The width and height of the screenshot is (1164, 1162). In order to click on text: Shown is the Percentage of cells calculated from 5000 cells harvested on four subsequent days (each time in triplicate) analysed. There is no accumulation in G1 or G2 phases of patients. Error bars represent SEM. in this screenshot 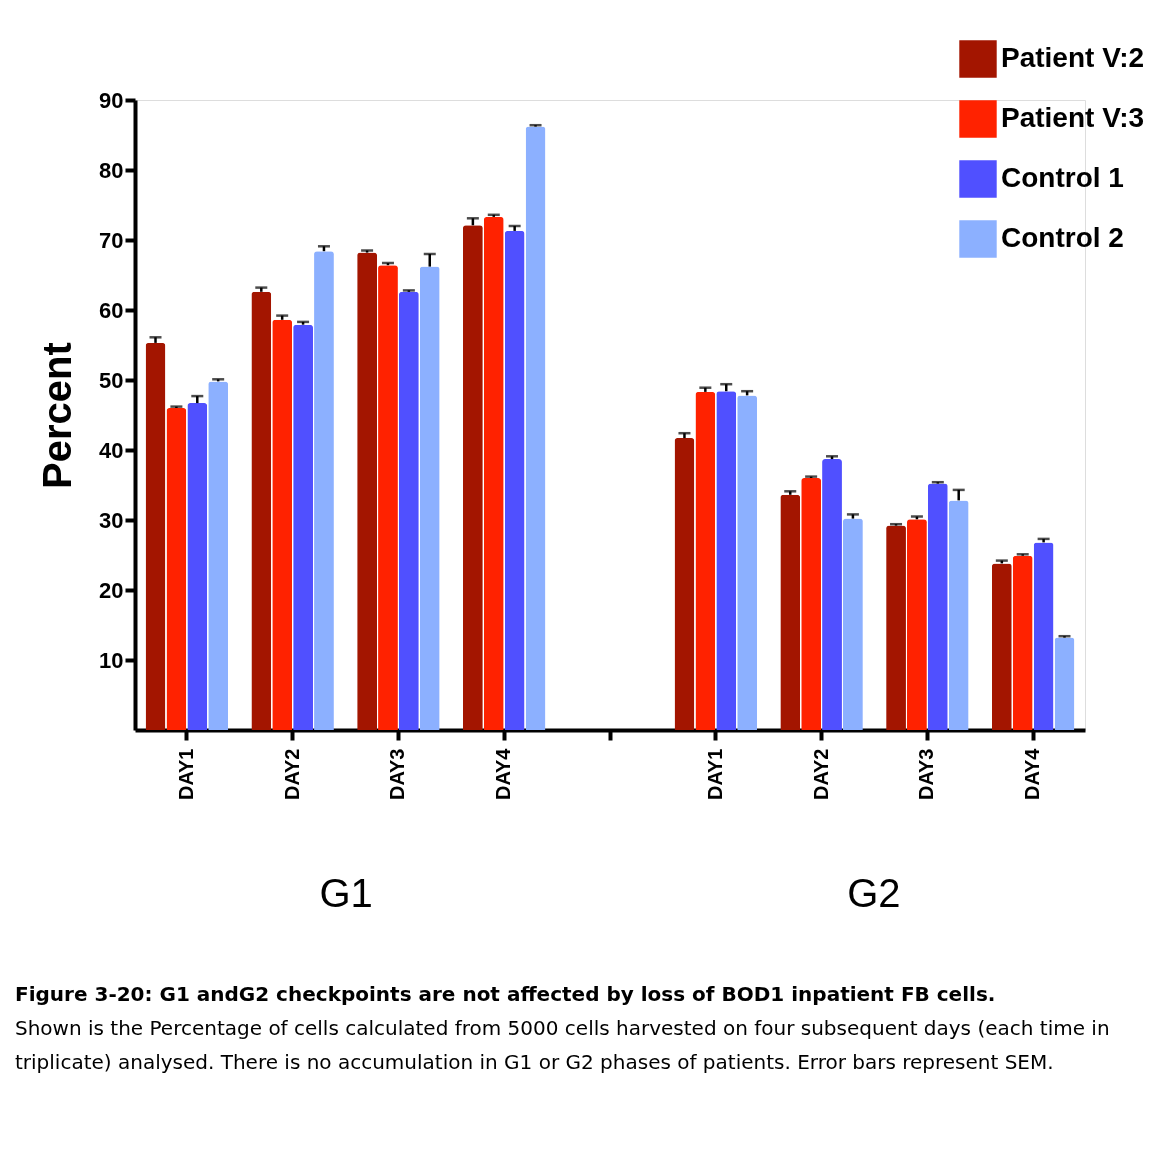, I will do `click(562, 1045)`.